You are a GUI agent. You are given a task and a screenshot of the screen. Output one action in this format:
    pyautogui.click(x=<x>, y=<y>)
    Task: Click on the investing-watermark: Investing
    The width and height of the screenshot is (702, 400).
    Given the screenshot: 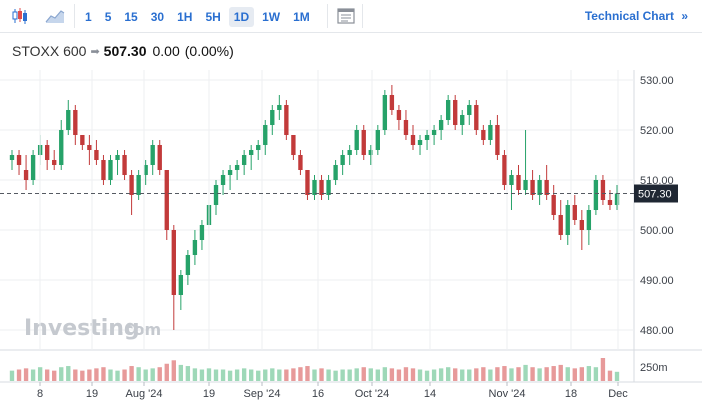 What is the action you would take?
    pyautogui.click(x=82, y=328)
    